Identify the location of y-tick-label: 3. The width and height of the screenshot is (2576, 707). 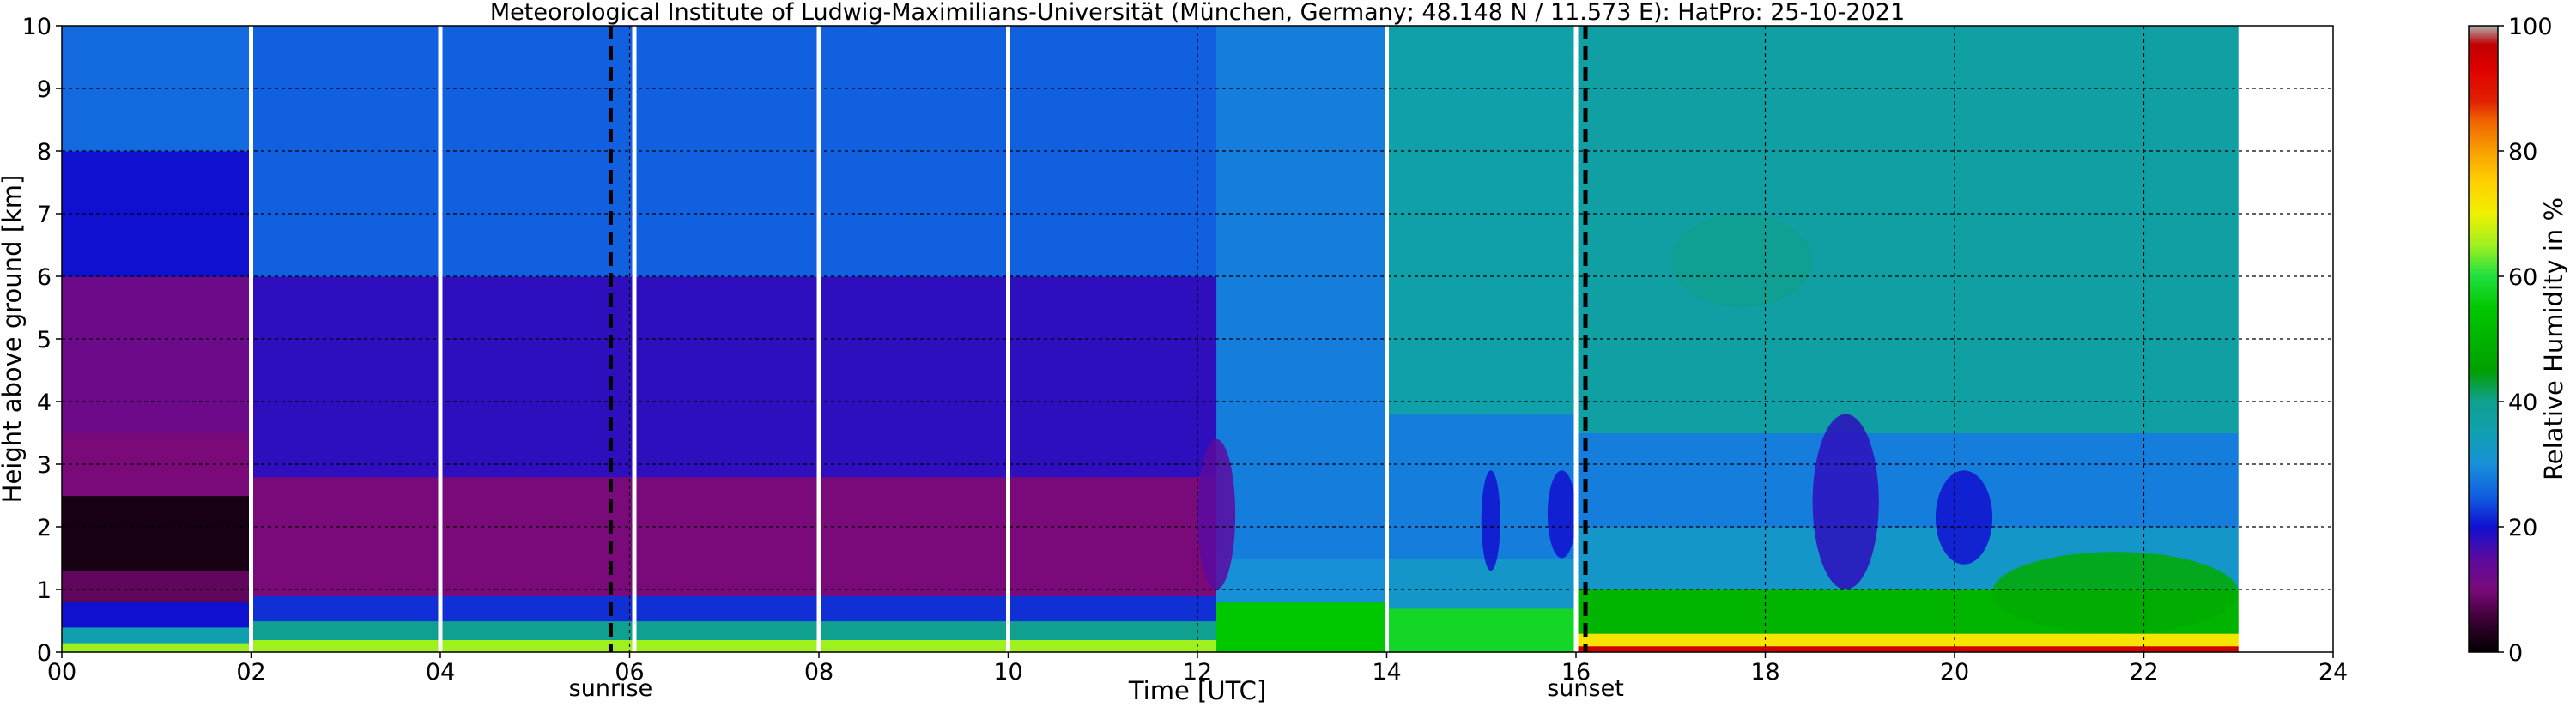
(44, 465).